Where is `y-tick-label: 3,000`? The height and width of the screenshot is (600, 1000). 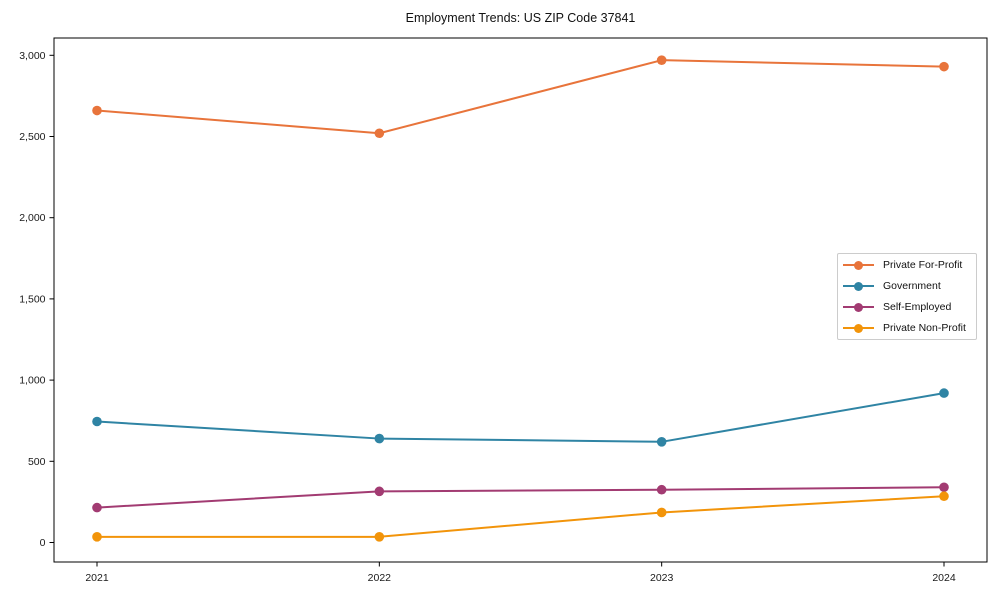 y-tick-label: 3,000 is located at coordinates (32, 56).